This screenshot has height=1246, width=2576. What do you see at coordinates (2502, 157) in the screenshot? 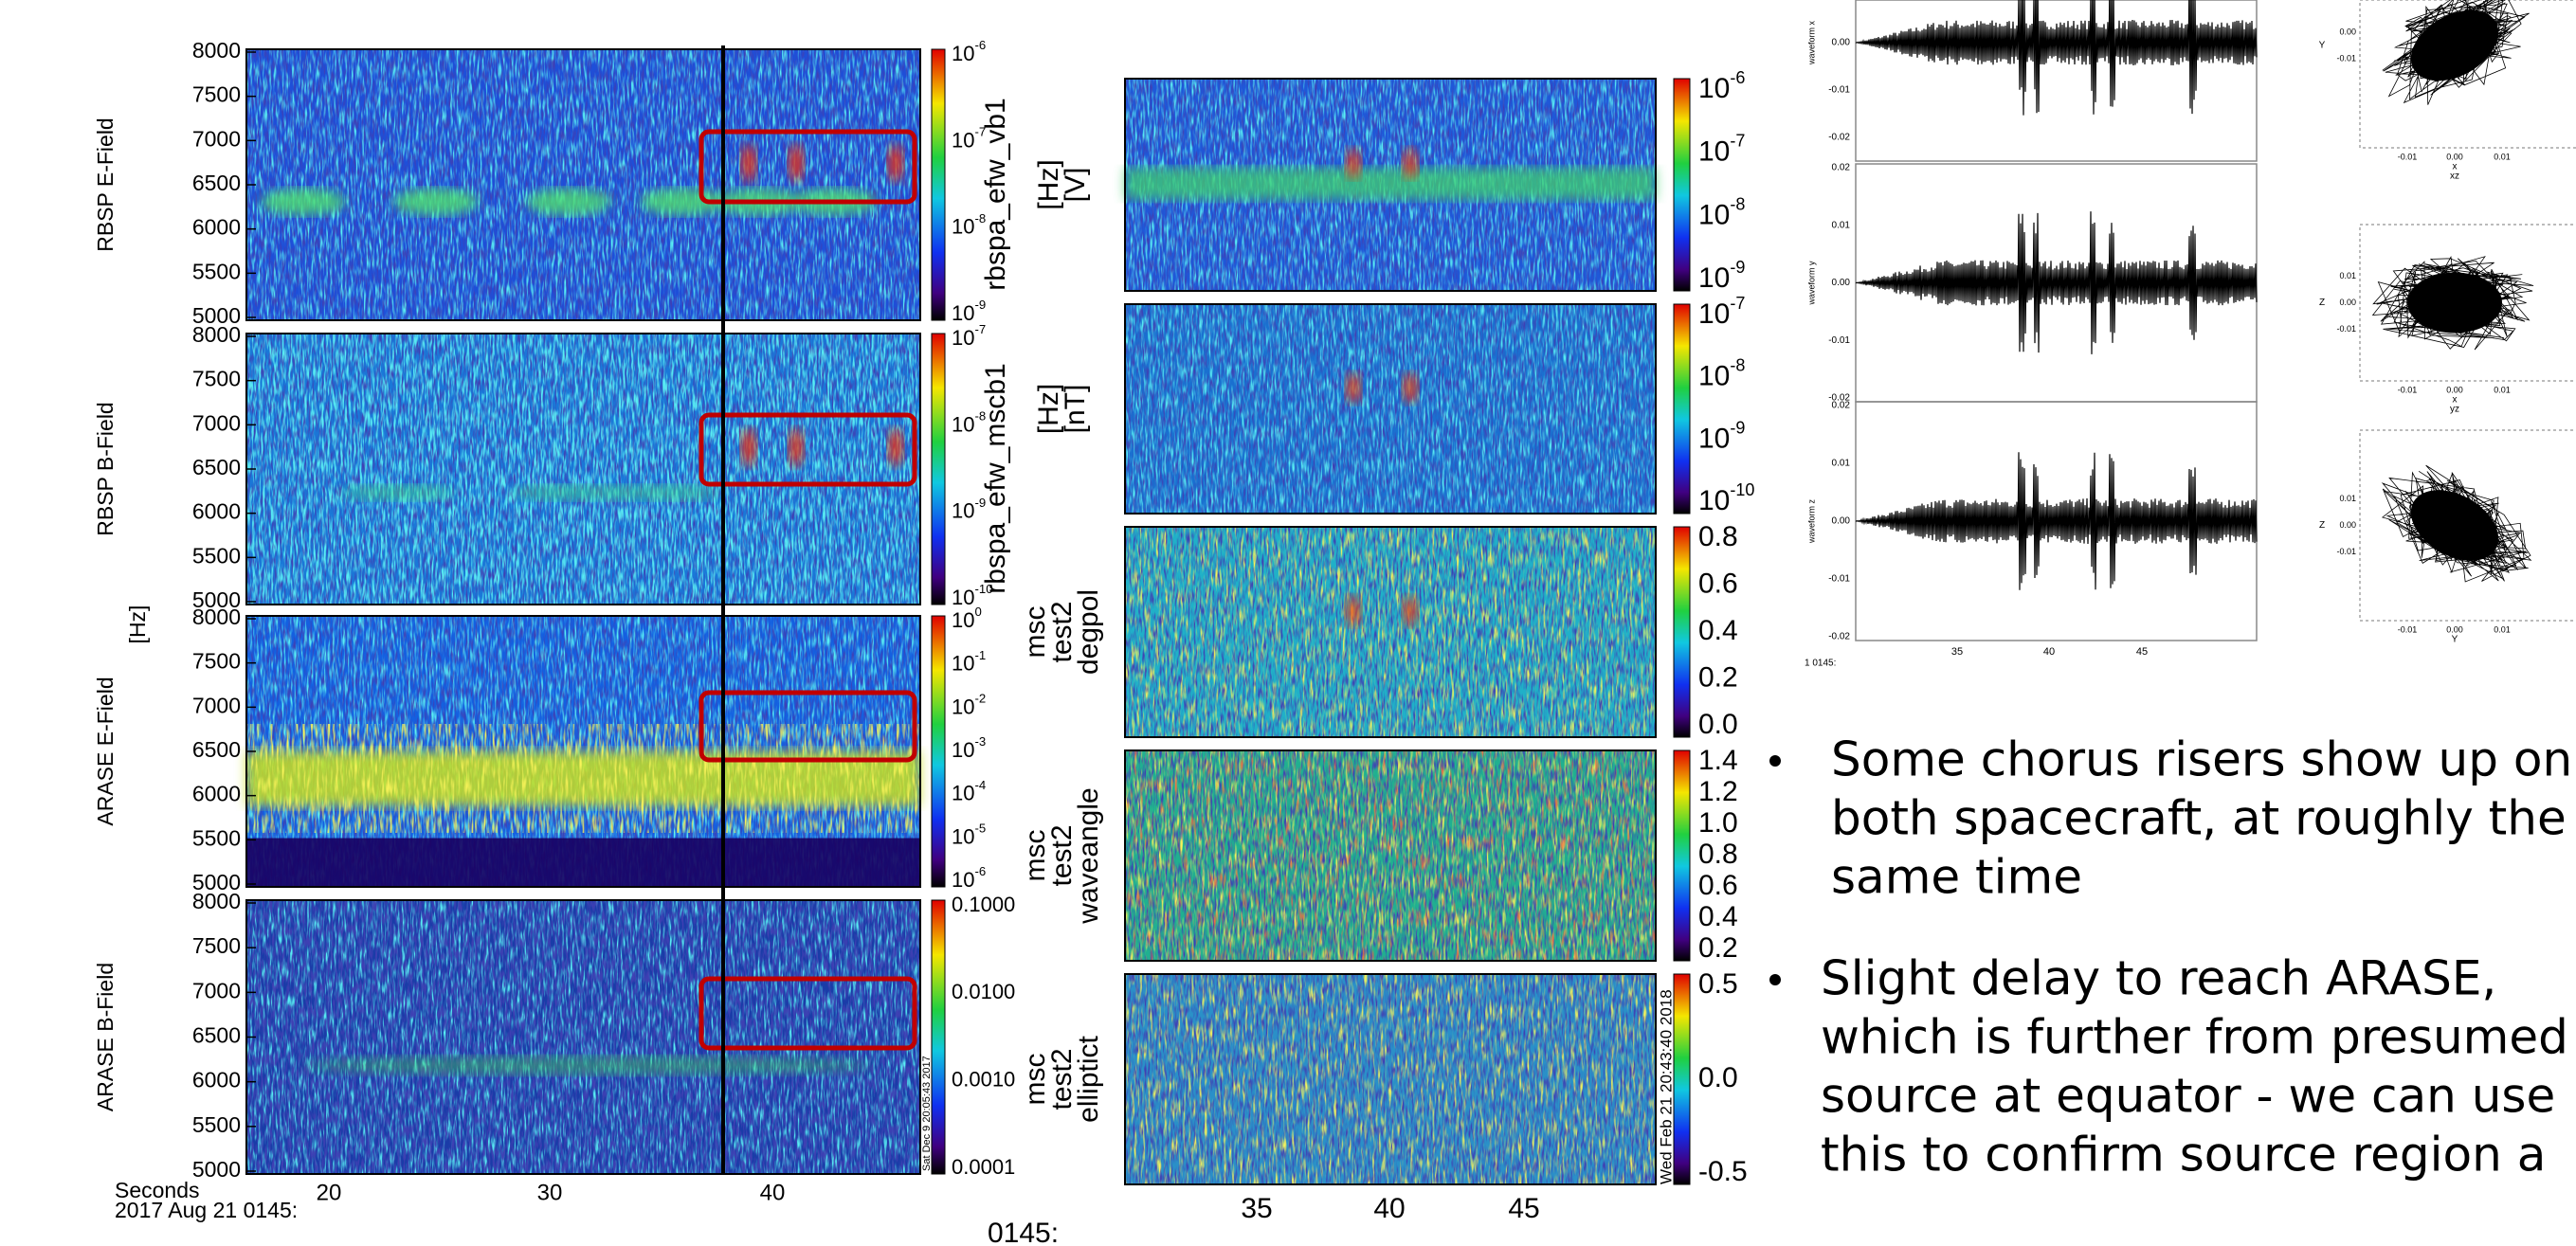
I see `x-tick-label: 0.01` at bounding box center [2502, 157].